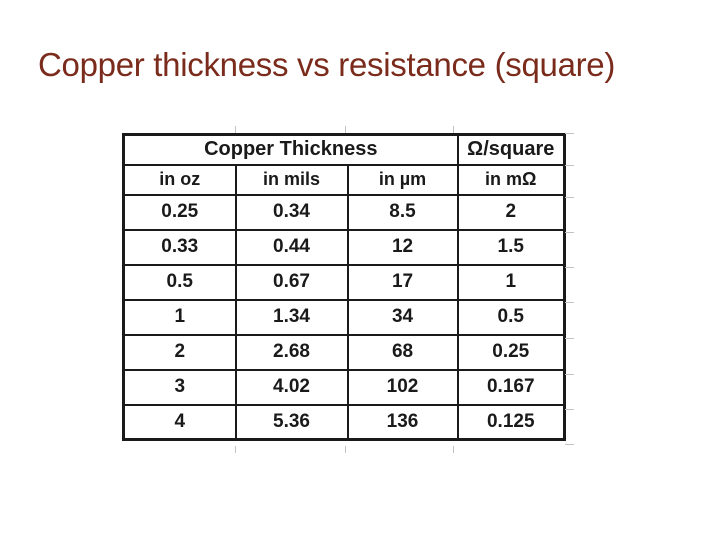  I want to click on table-row: 2 2.68 68 0.25, so click(344, 352).